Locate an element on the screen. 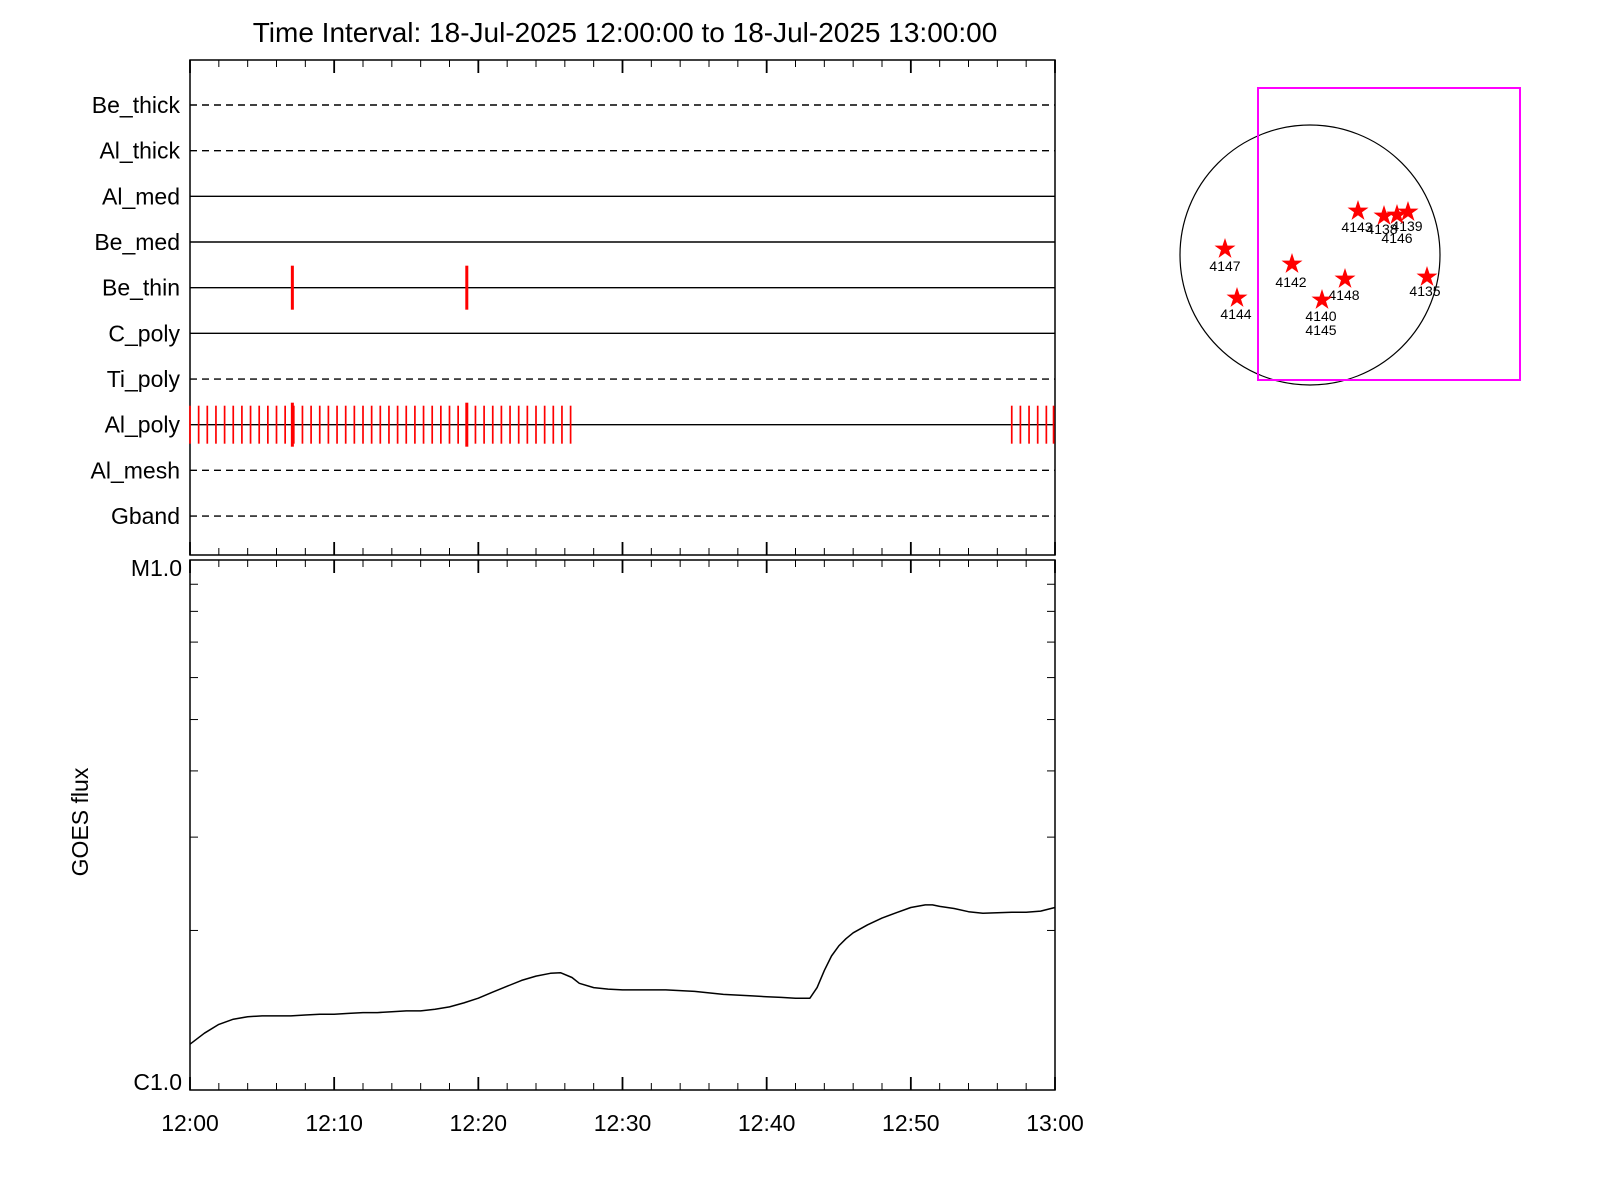 The image size is (1600, 1200). active-region-label-4147: 4147 is located at coordinates (1224, 266).